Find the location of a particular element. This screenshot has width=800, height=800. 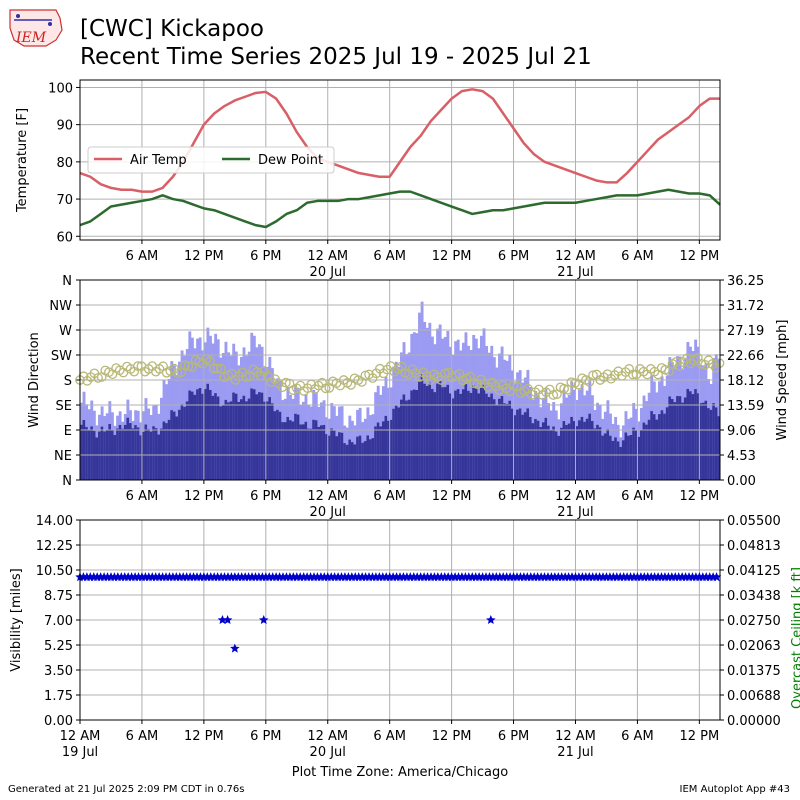

y-tick-label: 3.50 is located at coordinates (58, 671).